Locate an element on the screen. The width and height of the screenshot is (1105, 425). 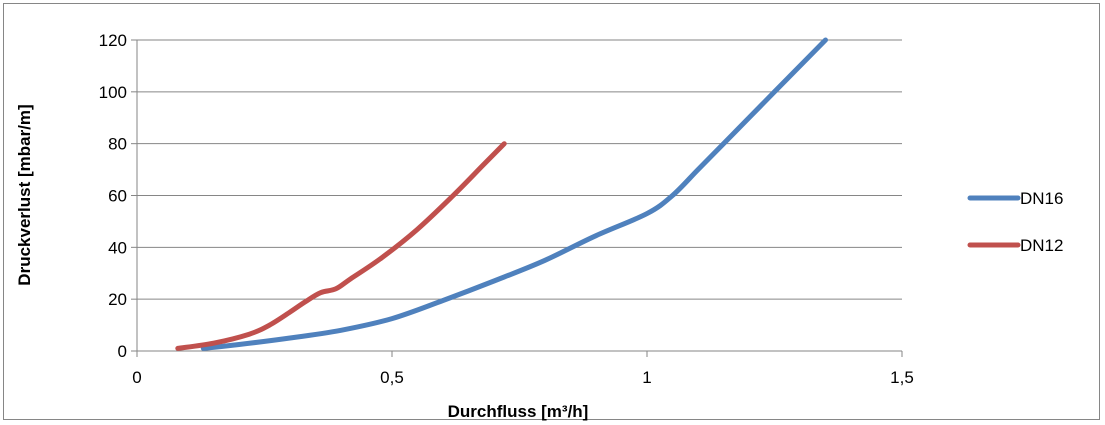
x-tick-label-2: 1 is located at coordinates (646, 377).